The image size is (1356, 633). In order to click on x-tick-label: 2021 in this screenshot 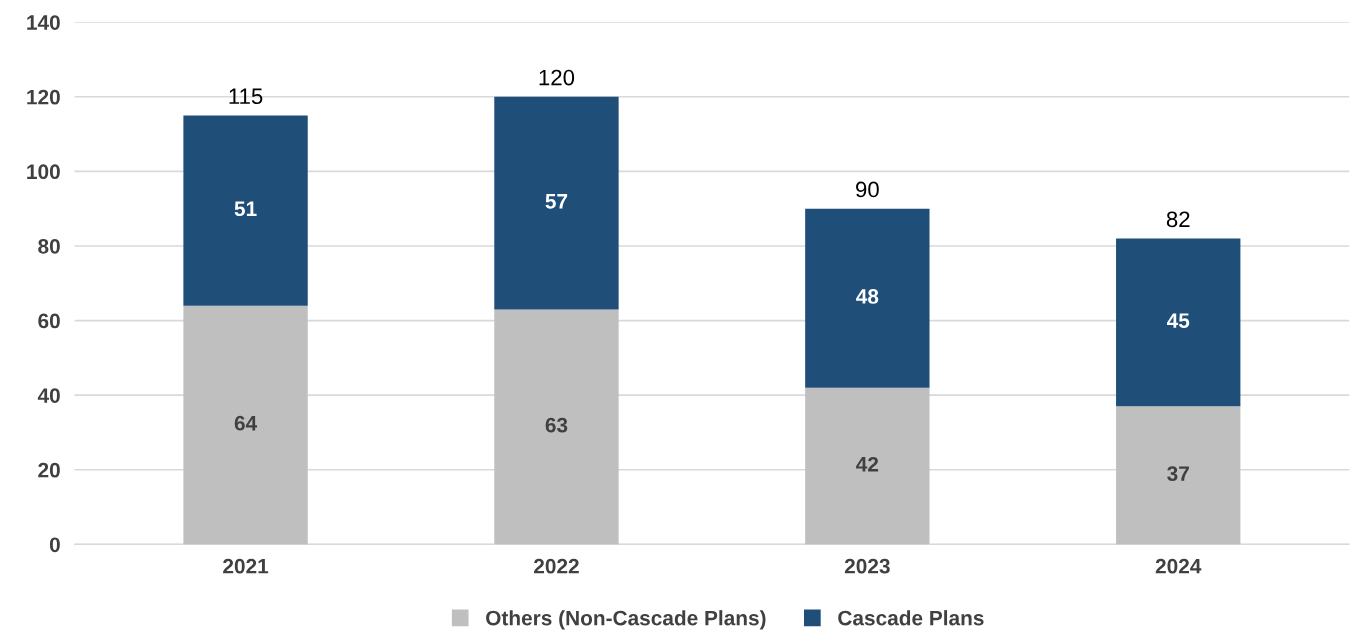, I will do `click(246, 566)`.